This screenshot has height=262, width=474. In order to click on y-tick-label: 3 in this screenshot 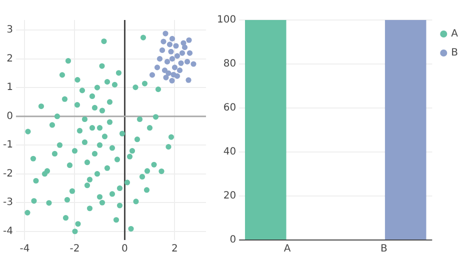, I will do `click(9, 30)`.